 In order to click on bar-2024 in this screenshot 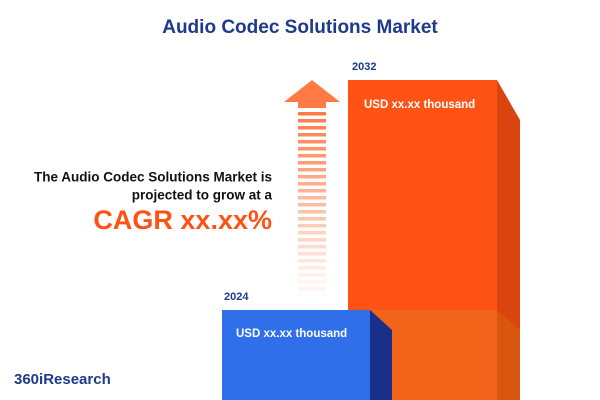, I will do `click(296, 355)`.